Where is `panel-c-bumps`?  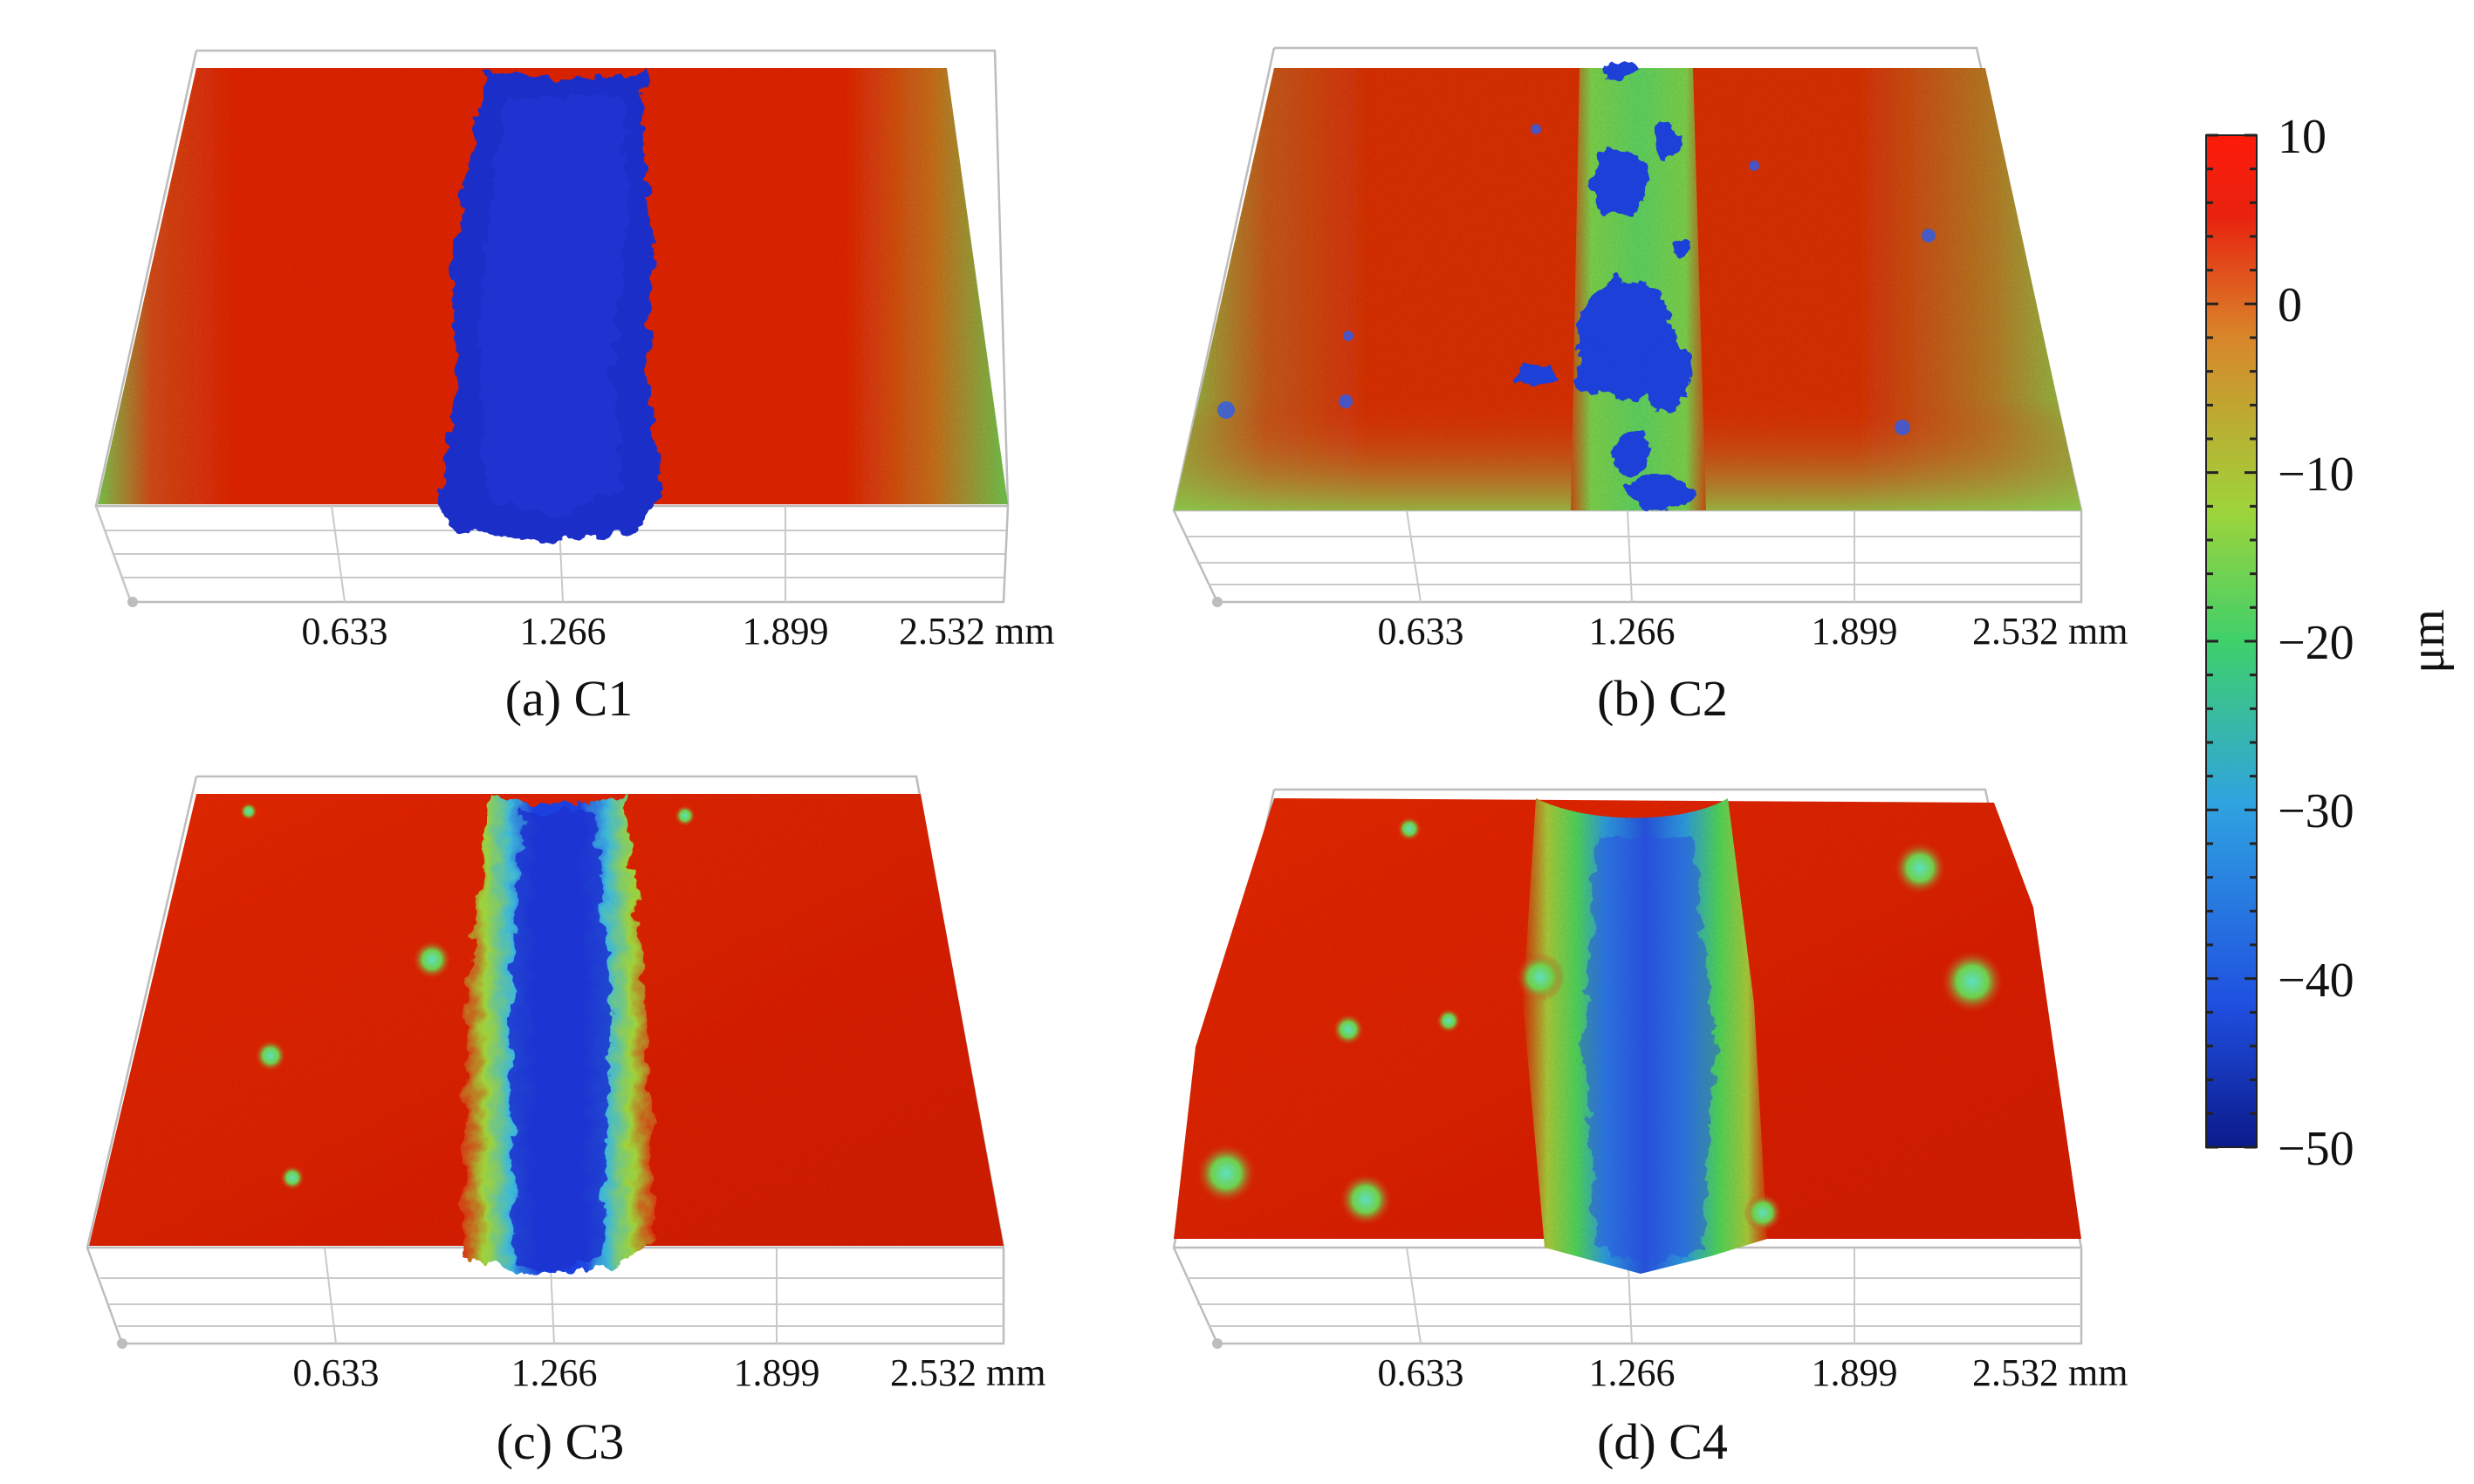 panel-c-bumps is located at coordinates (468, 996).